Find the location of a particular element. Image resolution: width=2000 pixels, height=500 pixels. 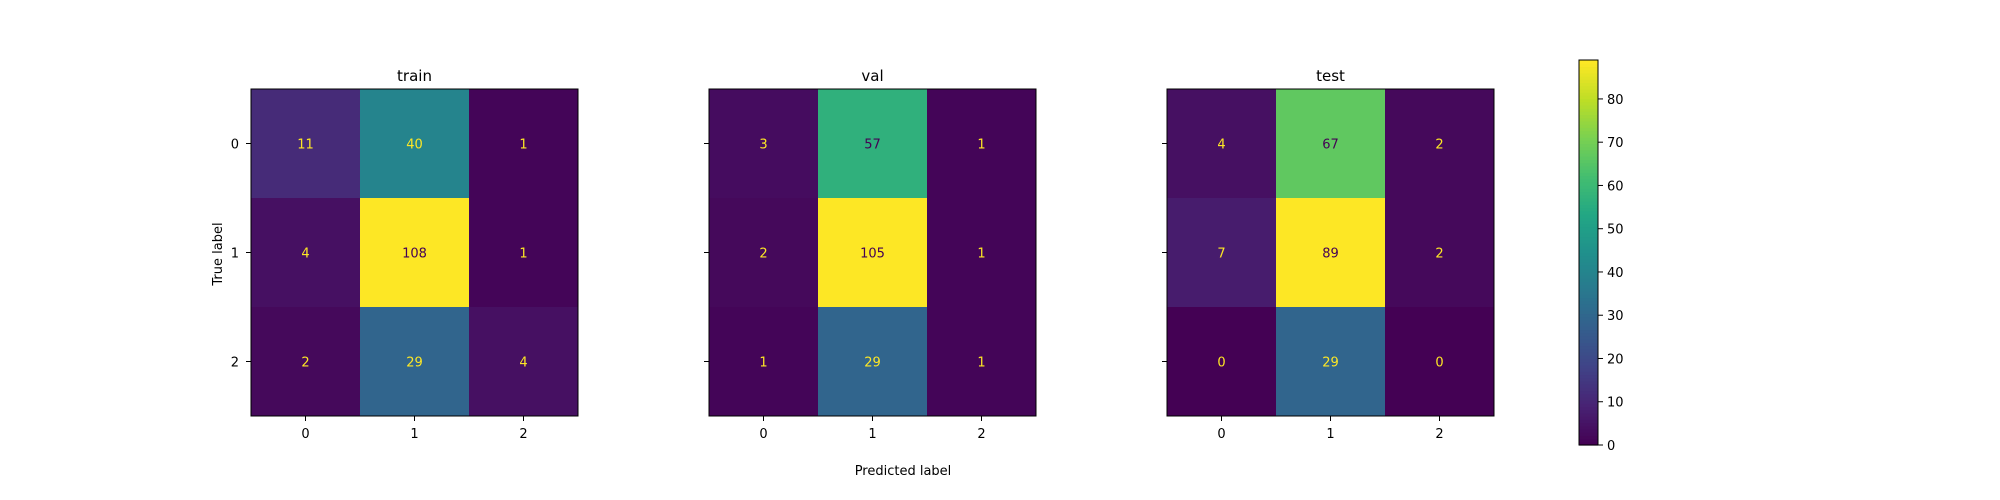

colorbar-tick-label: 20 is located at coordinates (1615, 359).